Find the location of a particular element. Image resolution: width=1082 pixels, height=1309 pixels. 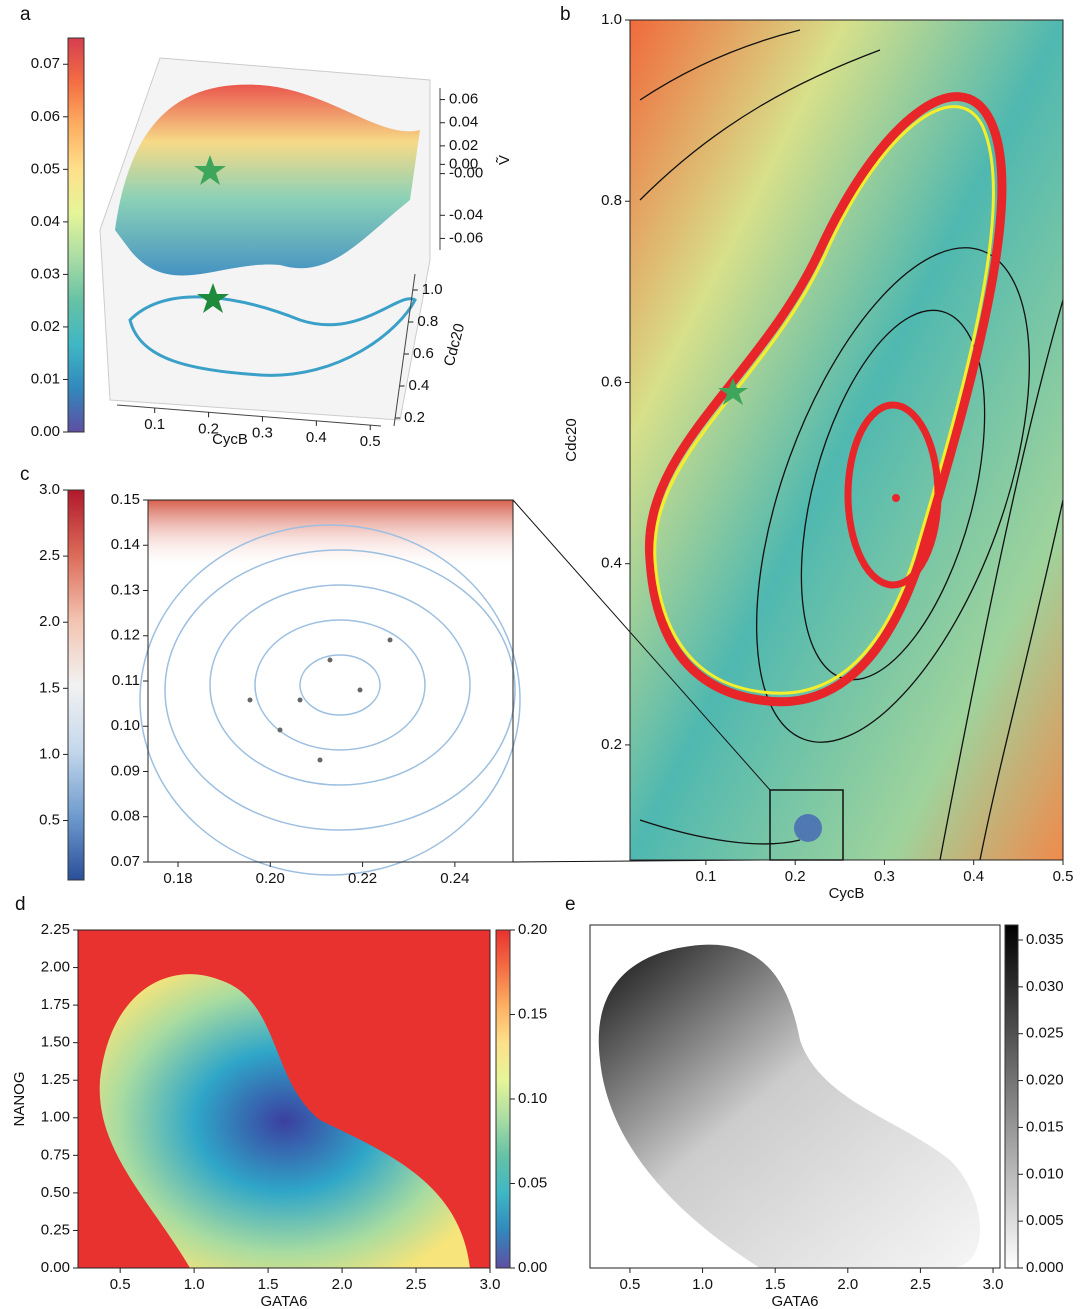

y-tick-label: 1.75 is located at coordinates (55, 1004).